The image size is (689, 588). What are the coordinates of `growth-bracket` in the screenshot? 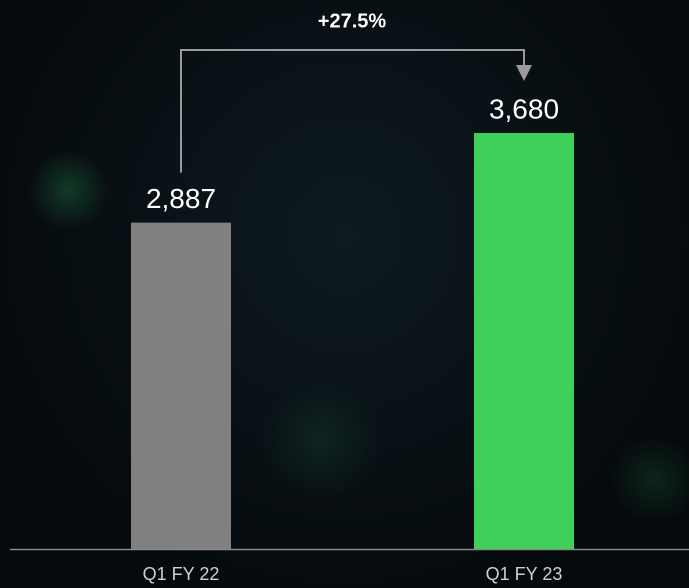 It's located at (352, 111).